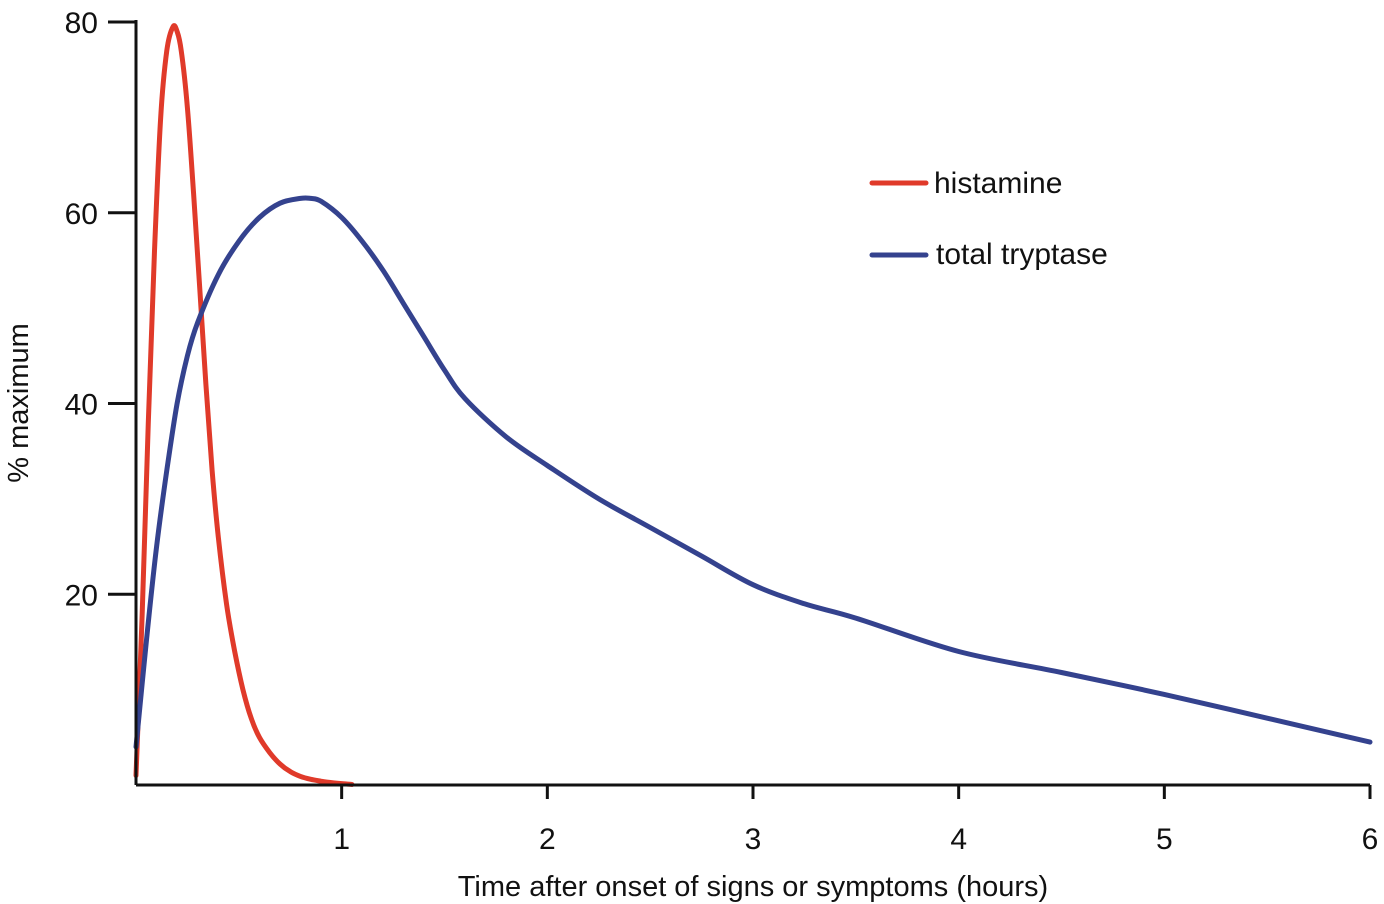 Image resolution: width=1384 pixels, height=904 pixels. I want to click on y-axis-label: % maximum, so click(19, 403).